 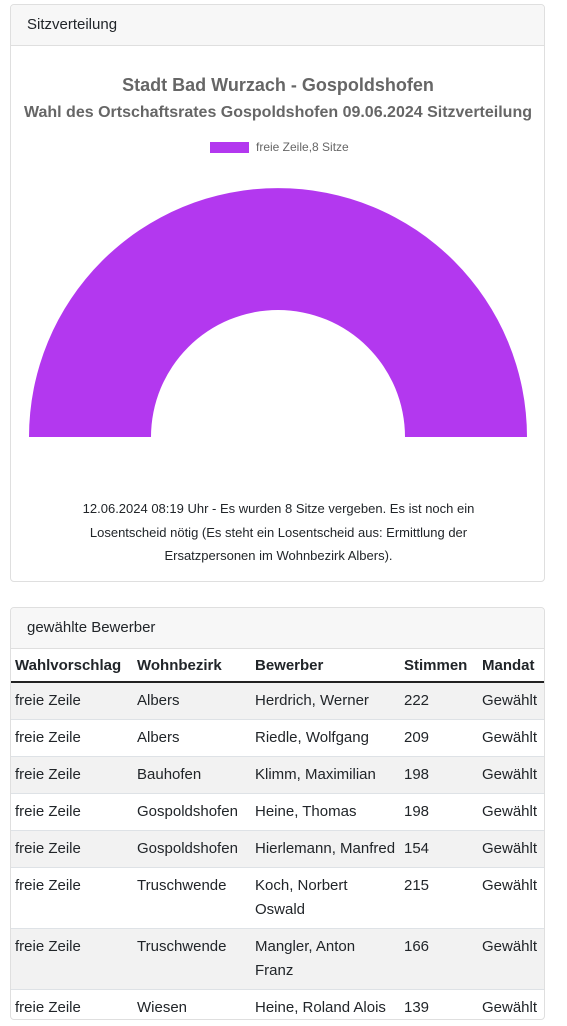 What do you see at coordinates (229, 147) in the screenshot?
I see `legend-swatch` at bounding box center [229, 147].